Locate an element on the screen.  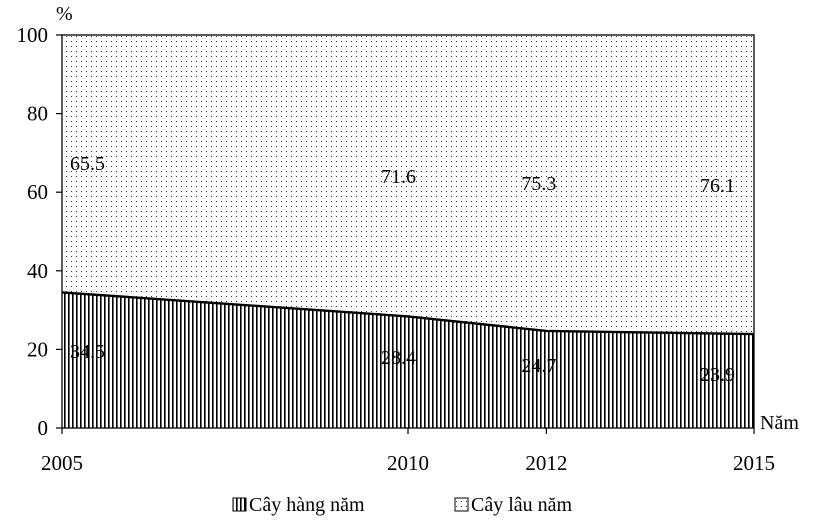
x-tick-label: 2012 is located at coordinates (546, 463).